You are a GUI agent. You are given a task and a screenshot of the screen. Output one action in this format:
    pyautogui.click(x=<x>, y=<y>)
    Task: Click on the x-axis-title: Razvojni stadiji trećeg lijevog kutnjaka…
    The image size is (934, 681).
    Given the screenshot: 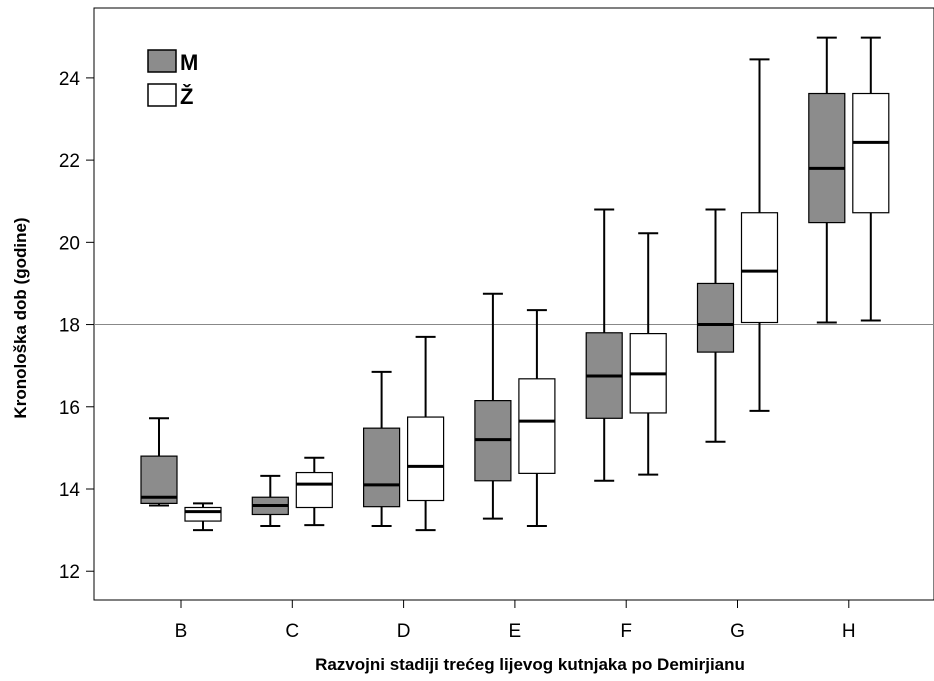 What is the action you would take?
    pyautogui.click(x=530, y=664)
    